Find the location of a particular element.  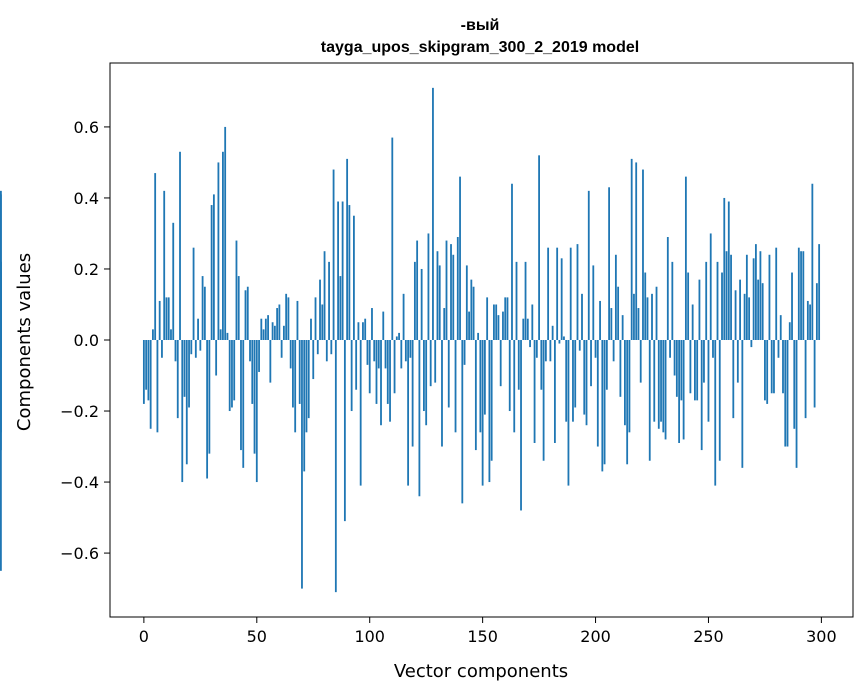

x-tick-label: 0 is located at coordinates (144, 636).